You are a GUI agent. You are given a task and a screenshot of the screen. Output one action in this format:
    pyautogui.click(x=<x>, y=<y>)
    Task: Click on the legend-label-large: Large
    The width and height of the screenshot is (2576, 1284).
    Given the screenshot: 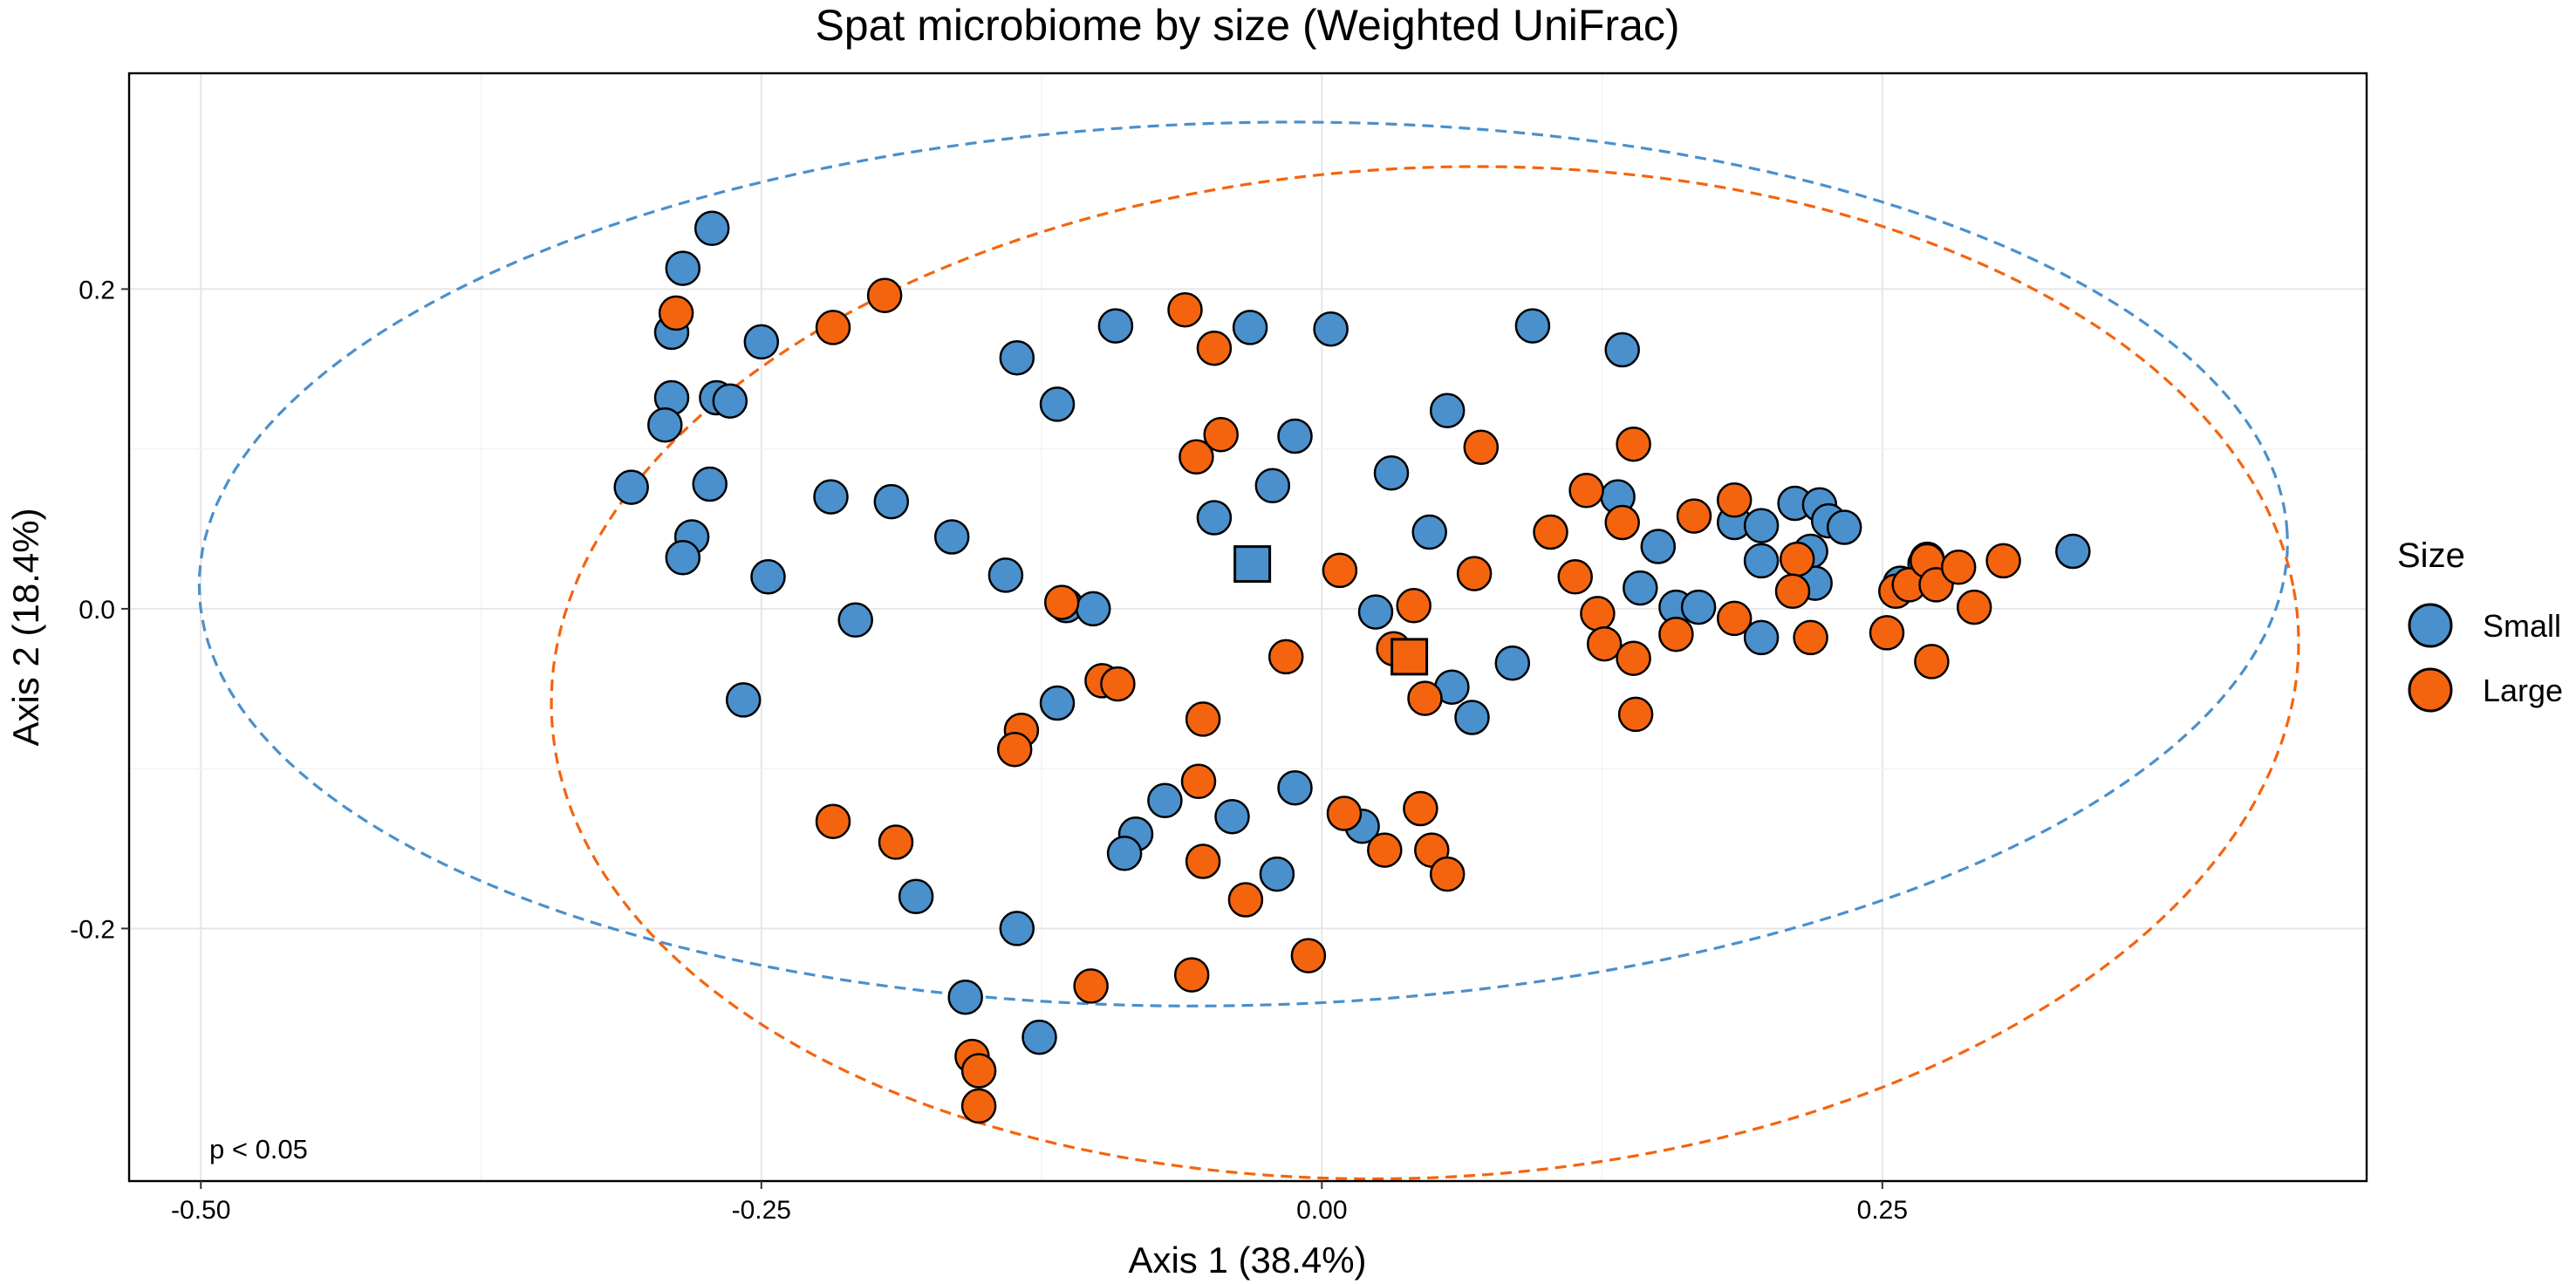 What is the action you would take?
    pyautogui.click(x=2523, y=690)
    